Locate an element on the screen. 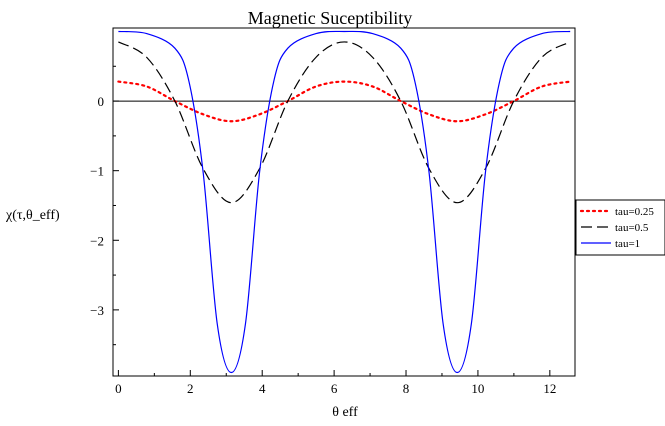  y-axis-label: χ(τ,θ_eff) is located at coordinates (32, 215).